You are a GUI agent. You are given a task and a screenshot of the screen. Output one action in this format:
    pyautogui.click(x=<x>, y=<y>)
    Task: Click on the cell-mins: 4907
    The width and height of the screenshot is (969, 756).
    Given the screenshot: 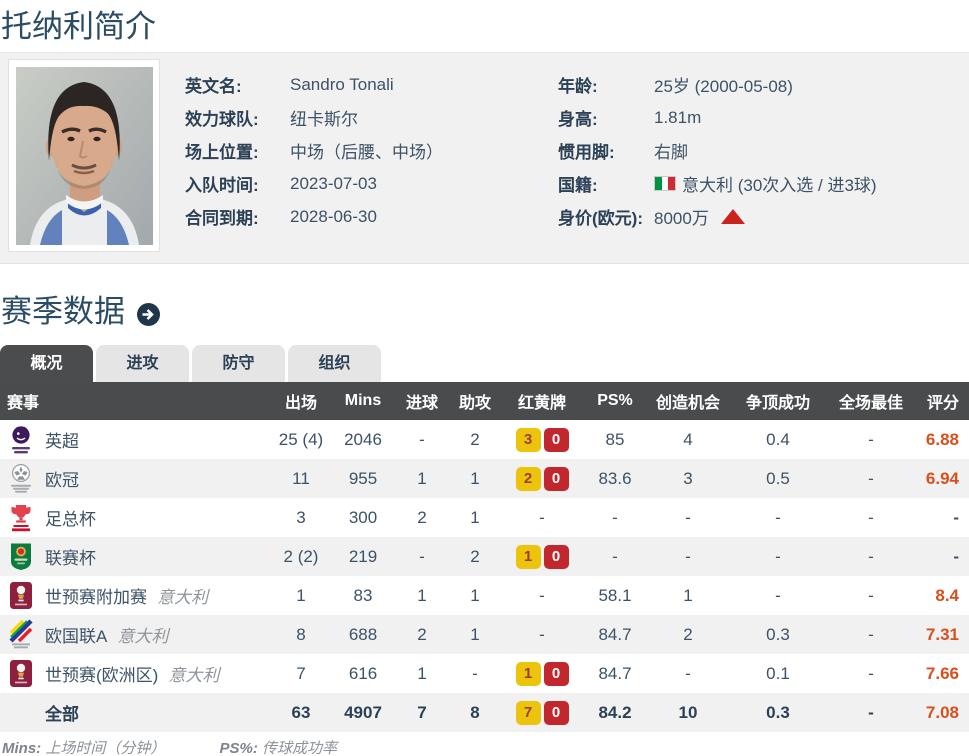 What is the action you would take?
    pyautogui.click(x=363, y=712)
    